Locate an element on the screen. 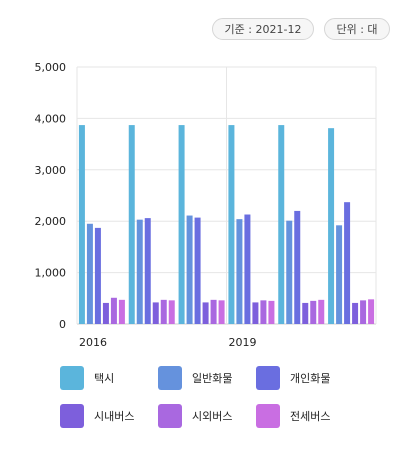  legend-item: 시내버스 is located at coordinates (97, 416).